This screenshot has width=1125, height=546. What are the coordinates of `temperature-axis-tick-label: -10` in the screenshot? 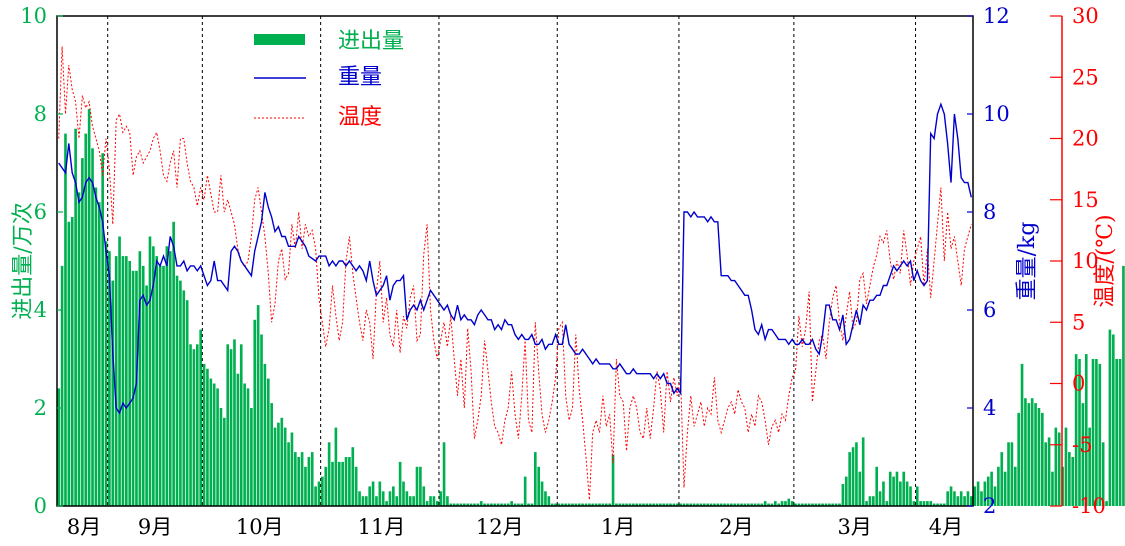 It's located at (1089, 506).